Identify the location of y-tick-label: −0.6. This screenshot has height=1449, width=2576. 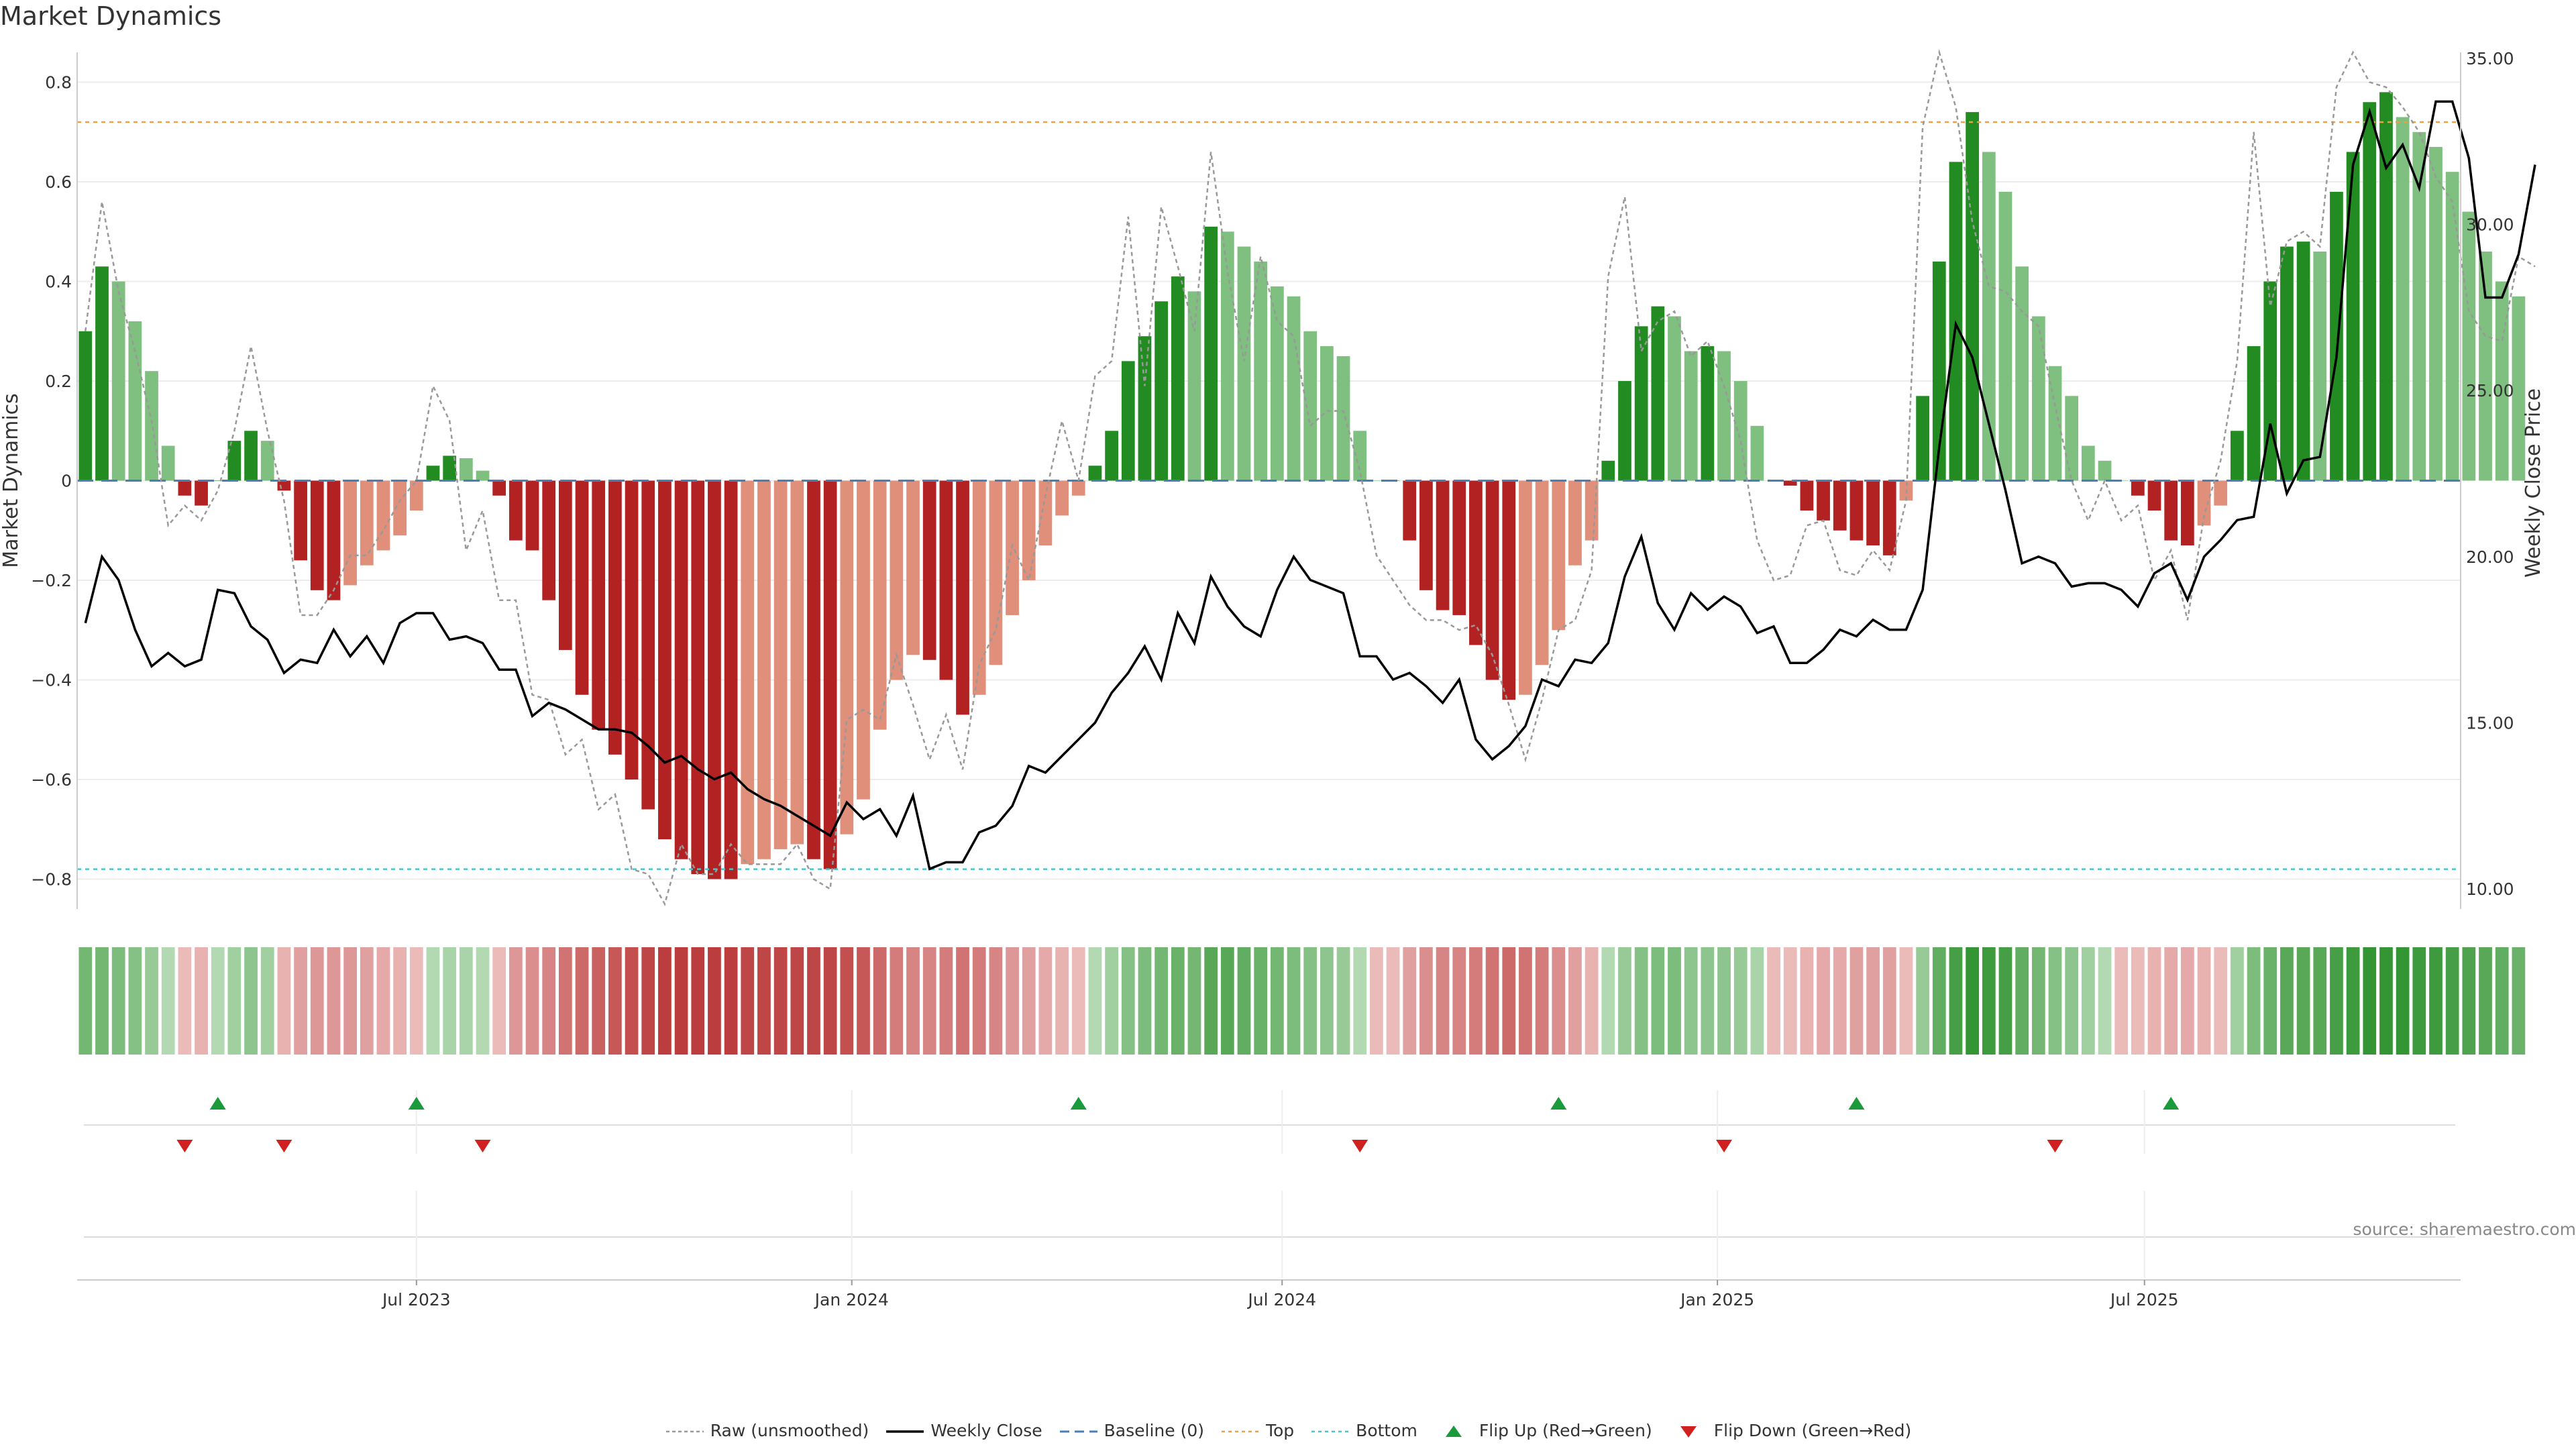
(51, 780).